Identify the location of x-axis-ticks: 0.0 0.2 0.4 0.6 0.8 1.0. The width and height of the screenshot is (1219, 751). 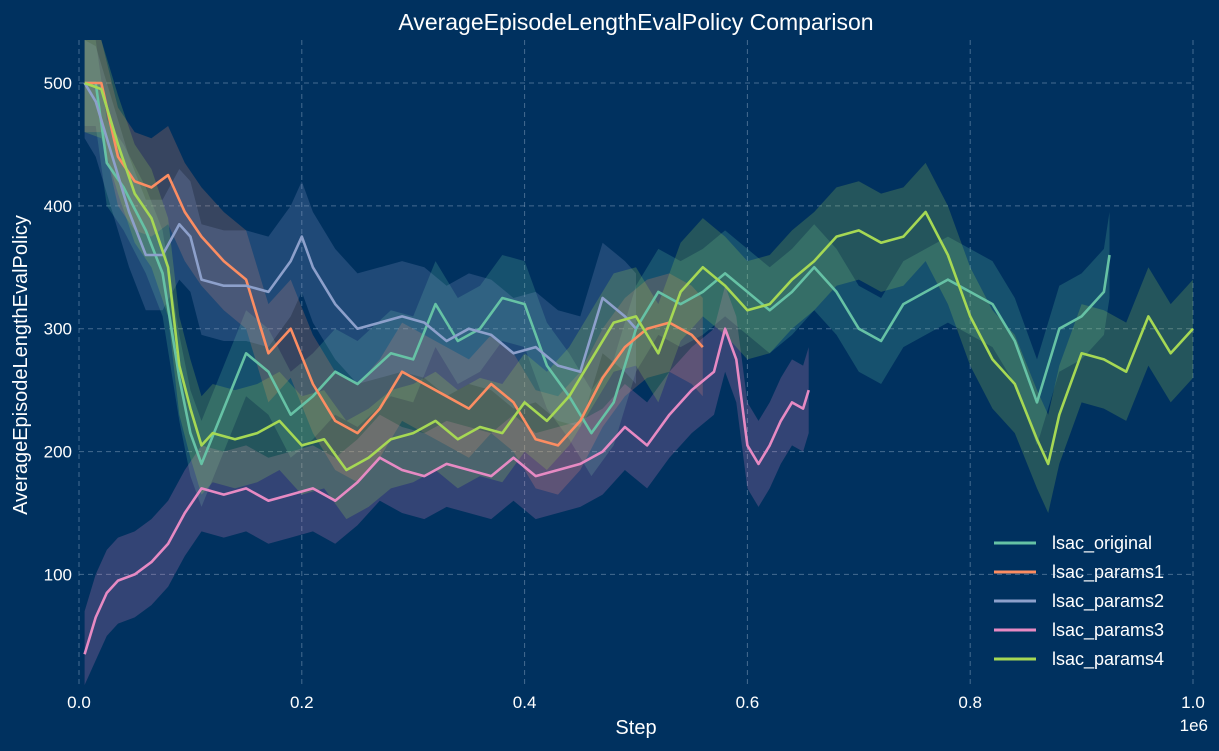
(636, 702).